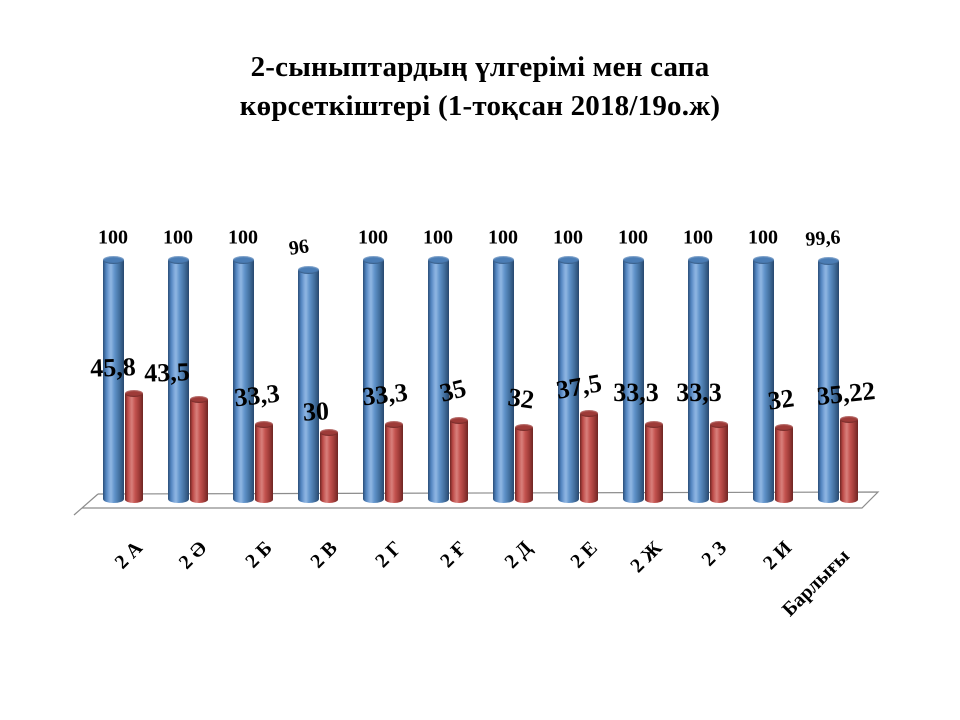 Image resolution: width=960 pixels, height=720 pixels. Describe the element at coordinates (86, 504) in the screenshot. I see `axis-tick` at that location.